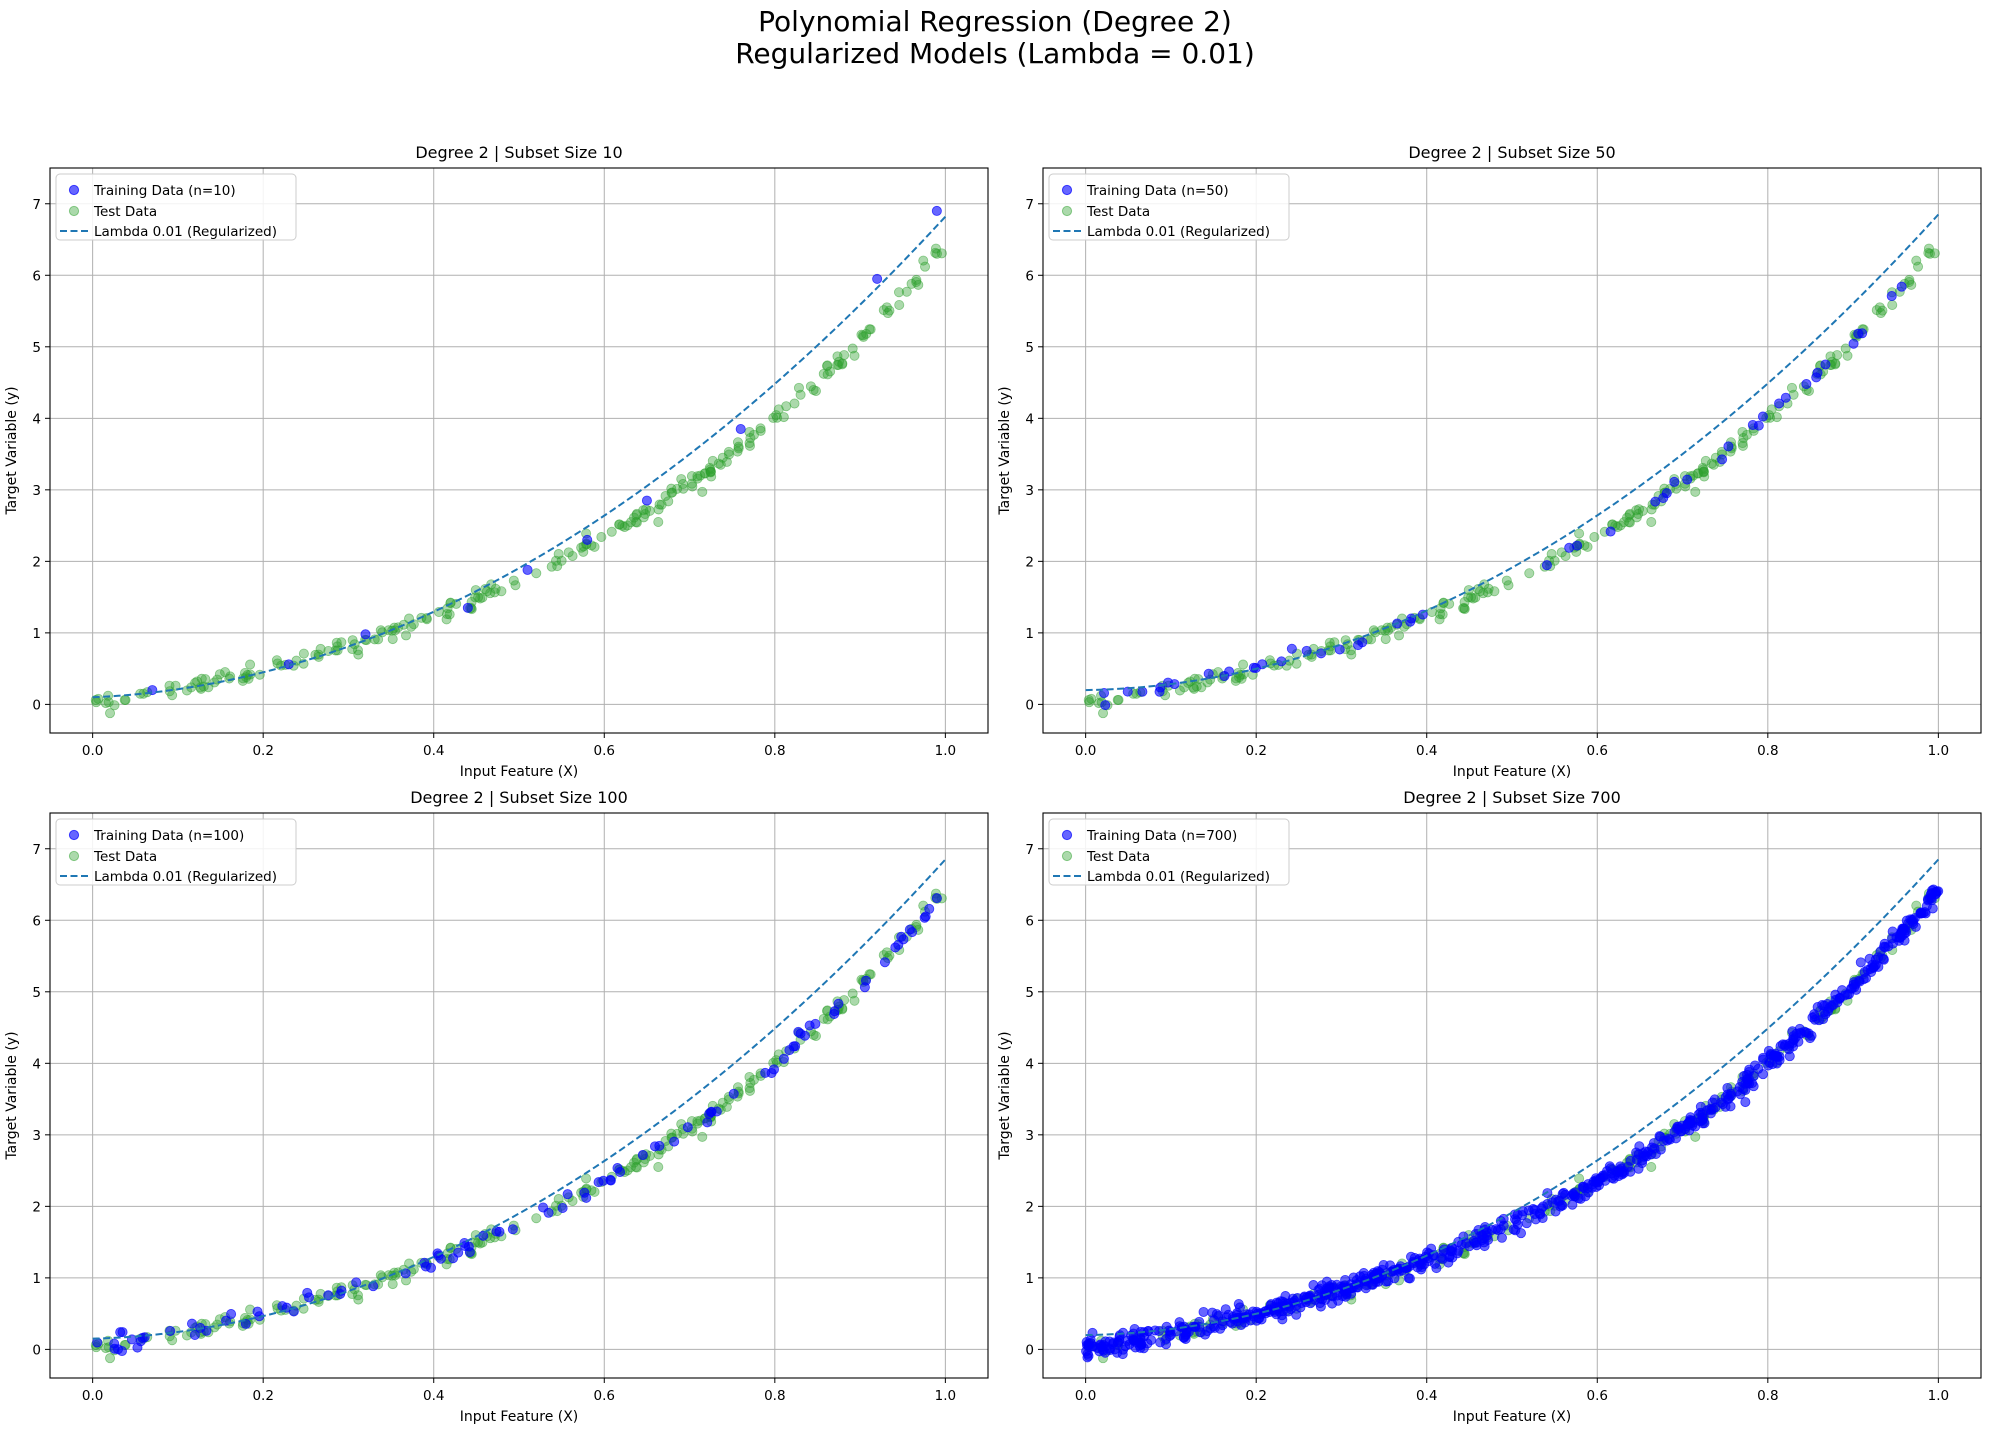 The image size is (1990, 1430). Describe the element at coordinates (1029, 1279) in the screenshot. I see `y-tick-label: 1` at that location.